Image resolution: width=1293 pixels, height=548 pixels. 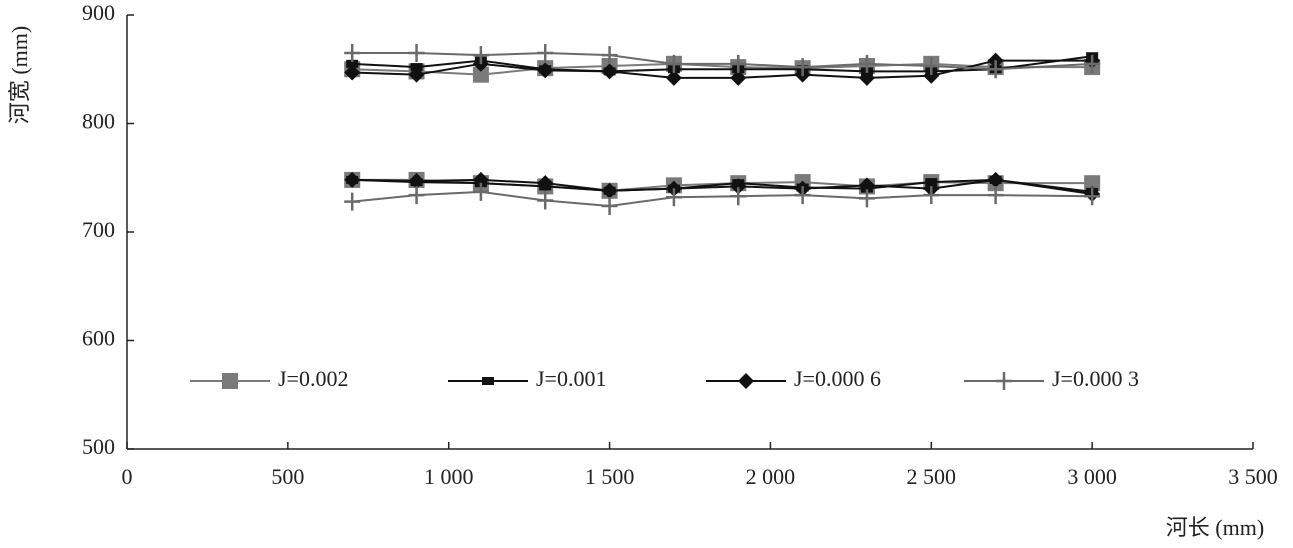 I want to click on x-tick-label: 3 000, so click(x=1092, y=476).